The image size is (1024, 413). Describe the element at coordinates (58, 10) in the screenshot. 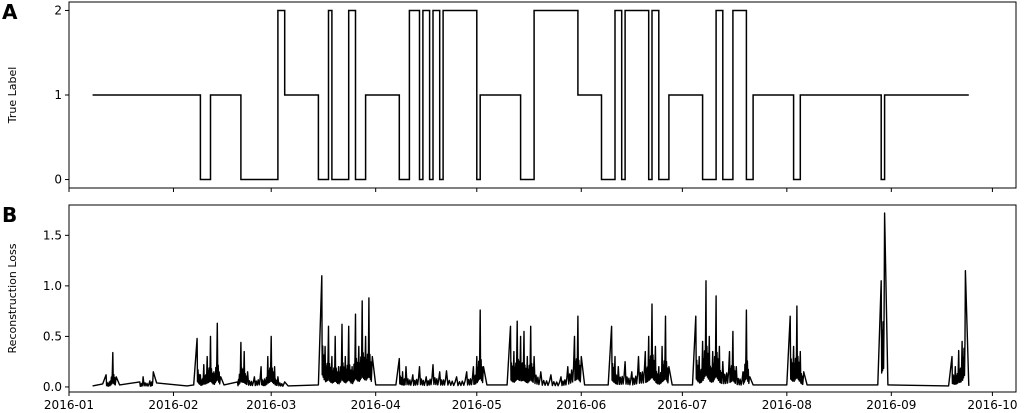

I see `y-tick-label: 2` at that location.